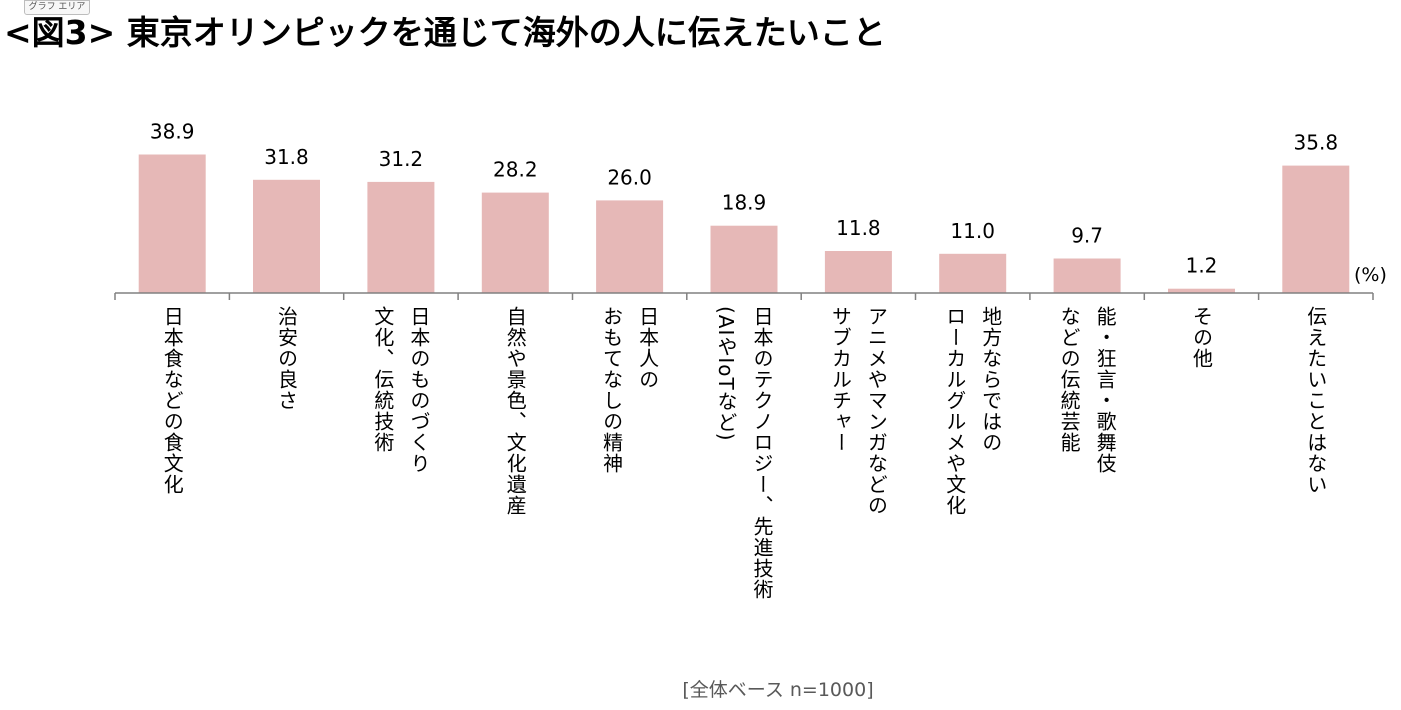  What do you see at coordinates (954, 411) in the screenshot?
I see `category-label-line: ローカルグルメや文化` at bounding box center [954, 411].